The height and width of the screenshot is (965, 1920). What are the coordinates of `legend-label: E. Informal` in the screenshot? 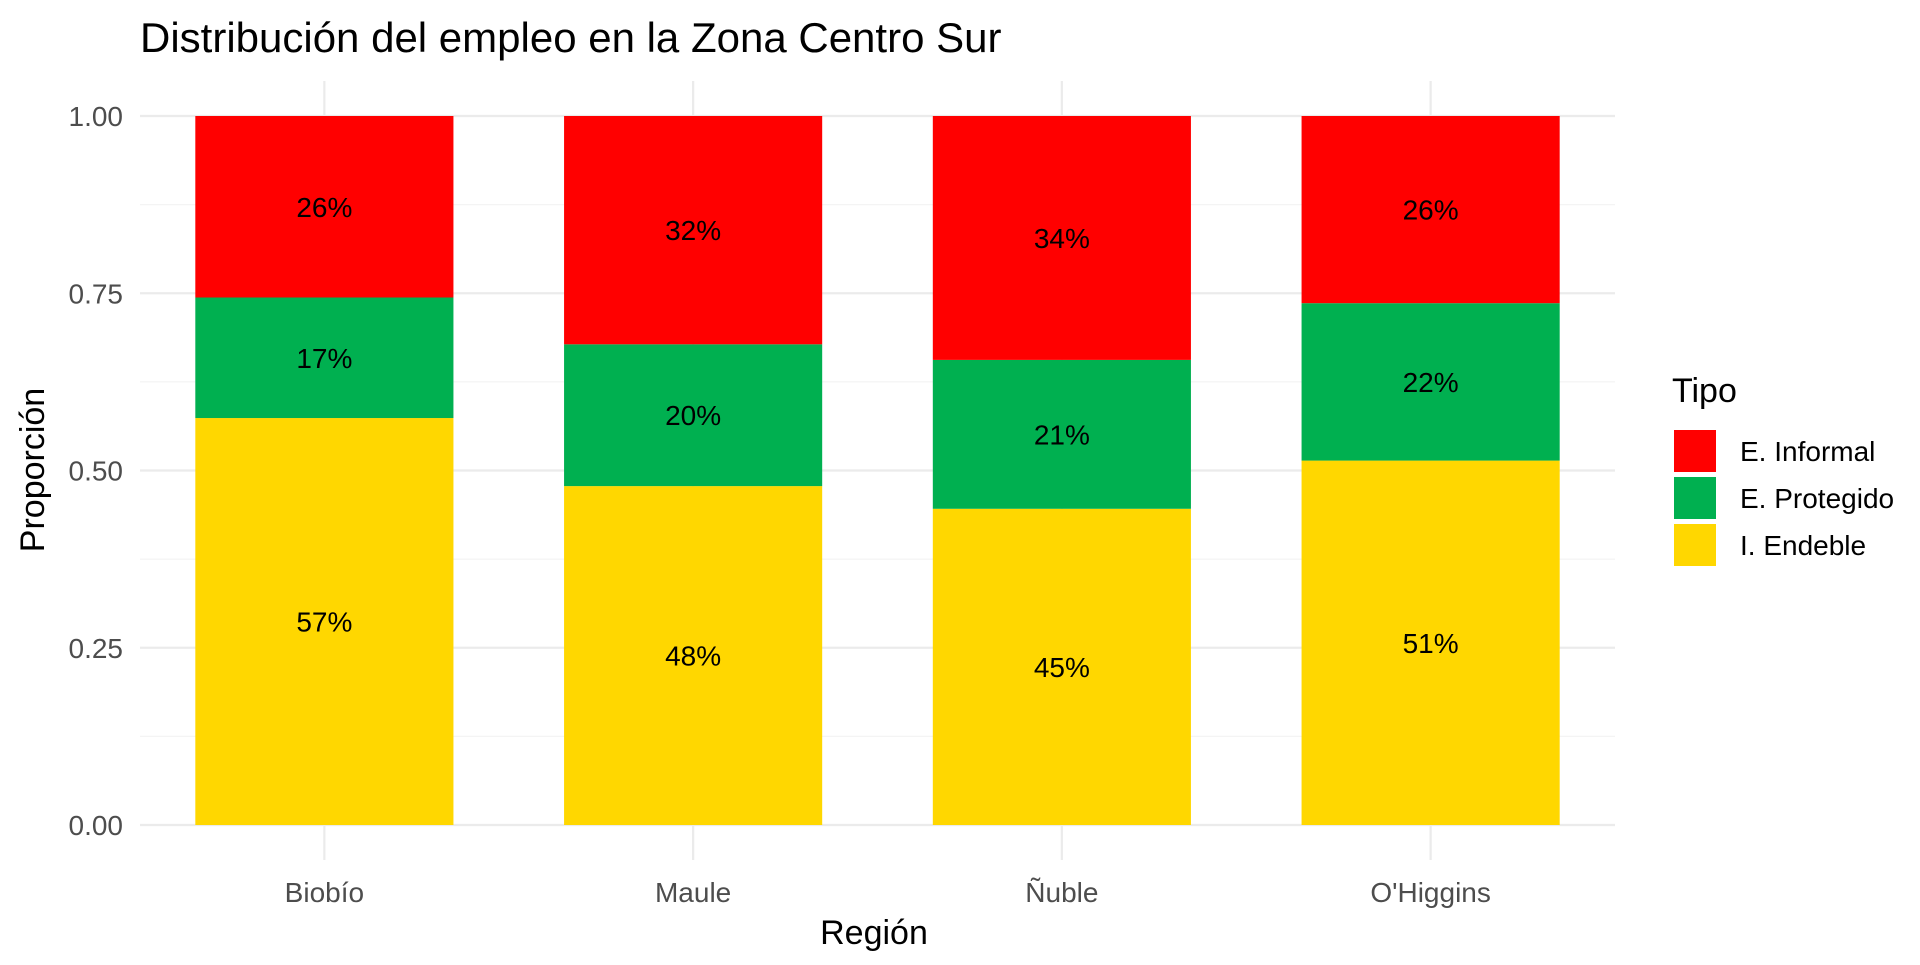 It's located at (1807, 451).